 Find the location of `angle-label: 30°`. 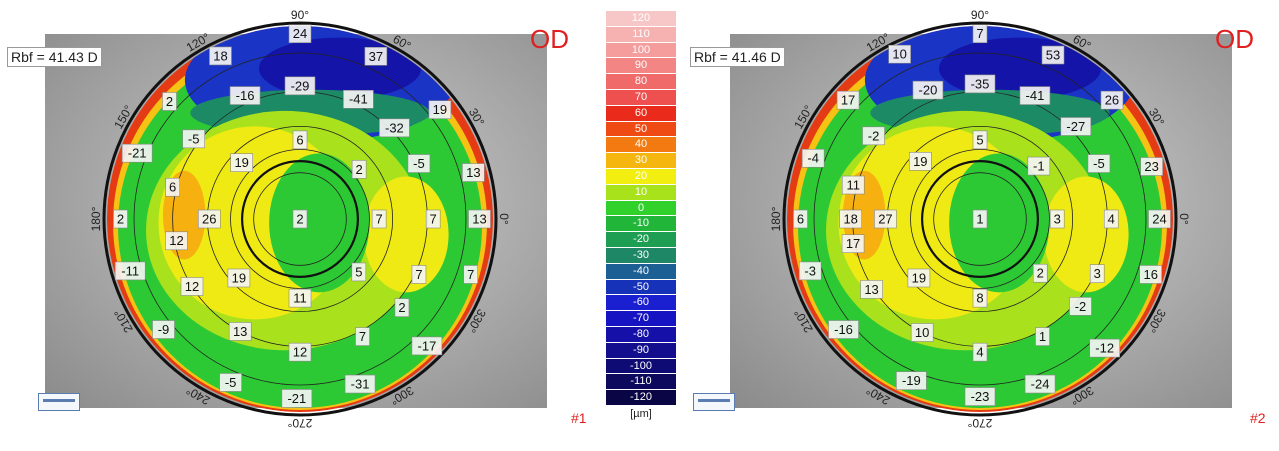

angle-label: 30° is located at coordinates (1156, 117).